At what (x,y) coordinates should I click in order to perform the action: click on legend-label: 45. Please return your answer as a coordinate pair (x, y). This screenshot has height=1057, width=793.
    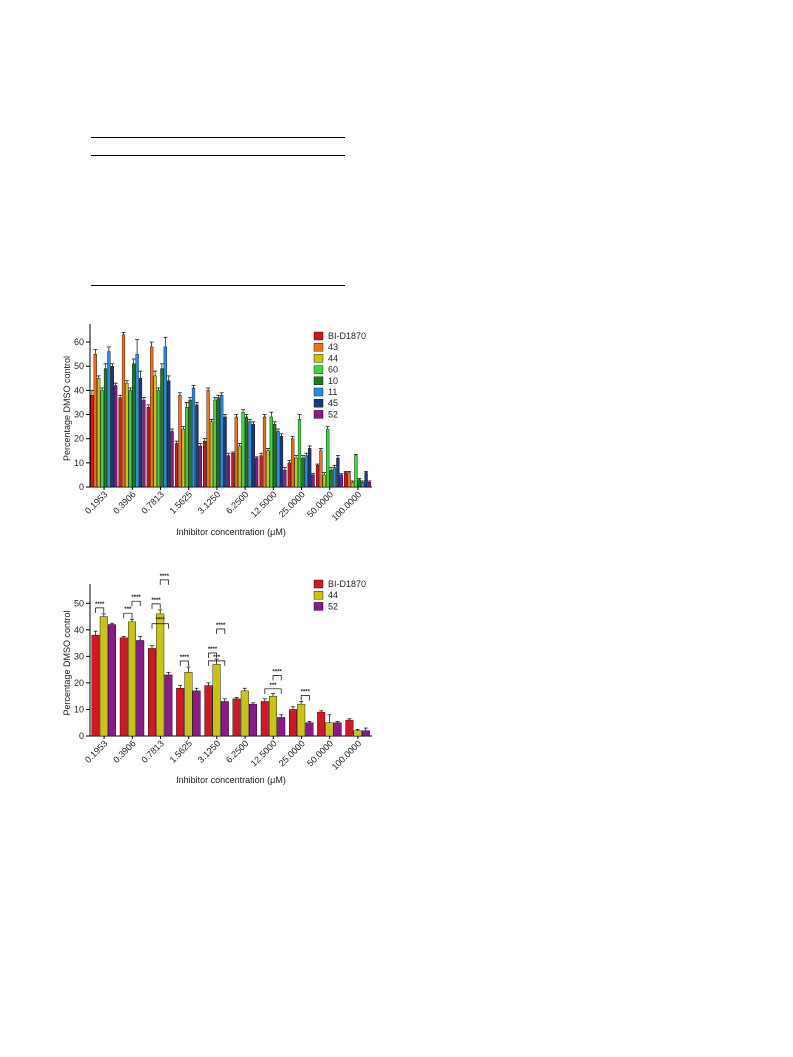
    Looking at the image, I should click on (333, 403).